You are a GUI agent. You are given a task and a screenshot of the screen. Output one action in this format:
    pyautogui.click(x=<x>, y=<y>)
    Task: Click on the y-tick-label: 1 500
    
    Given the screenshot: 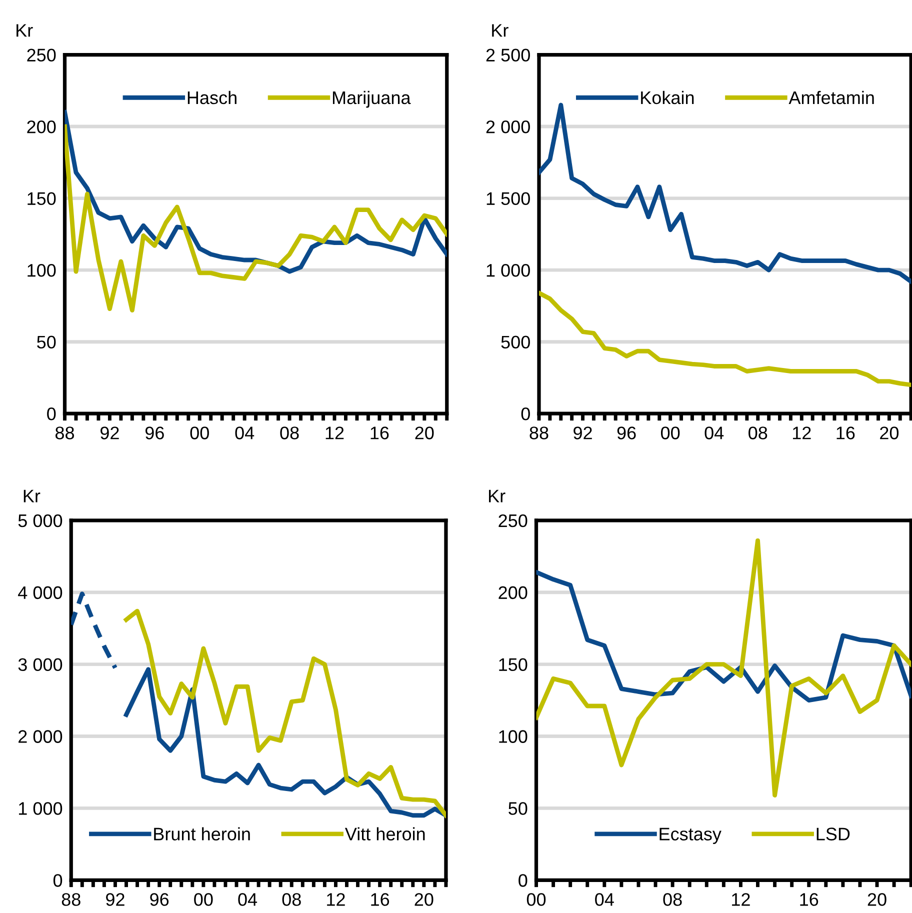 What is the action you would take?
    pyautogui.click(x=508, y=199)
    